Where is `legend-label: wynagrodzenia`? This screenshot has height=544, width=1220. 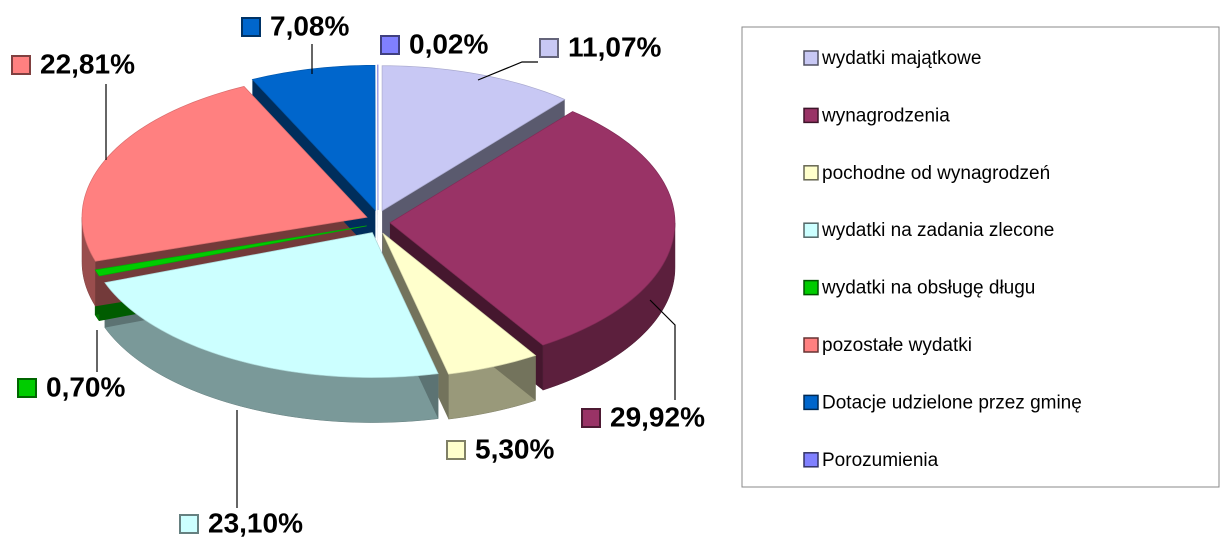
legend-label: wynagrodzenia is located at coordinates (885, 115).